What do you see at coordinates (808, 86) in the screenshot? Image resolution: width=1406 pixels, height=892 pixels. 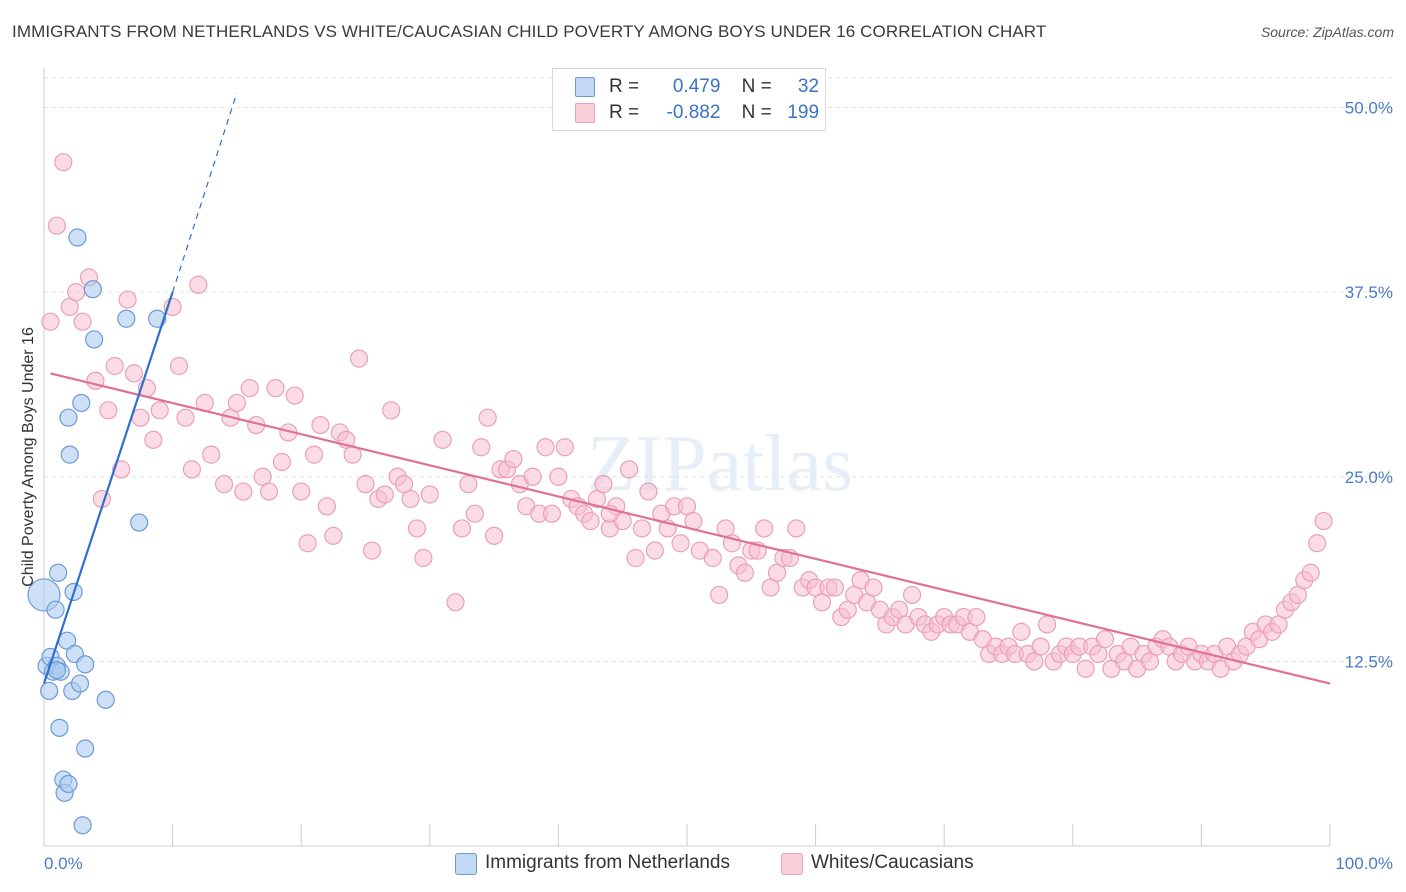 I see `legend-n-value: 32` at bounding box center [808, 86].